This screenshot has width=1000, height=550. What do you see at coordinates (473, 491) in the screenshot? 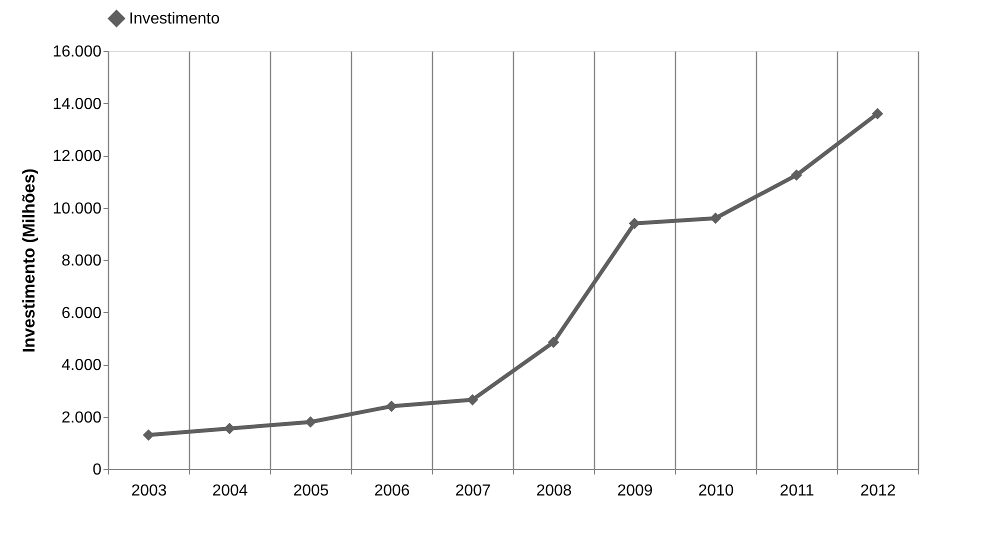
I see `x-tick-label: 2007` at bounding box center [473, 491].